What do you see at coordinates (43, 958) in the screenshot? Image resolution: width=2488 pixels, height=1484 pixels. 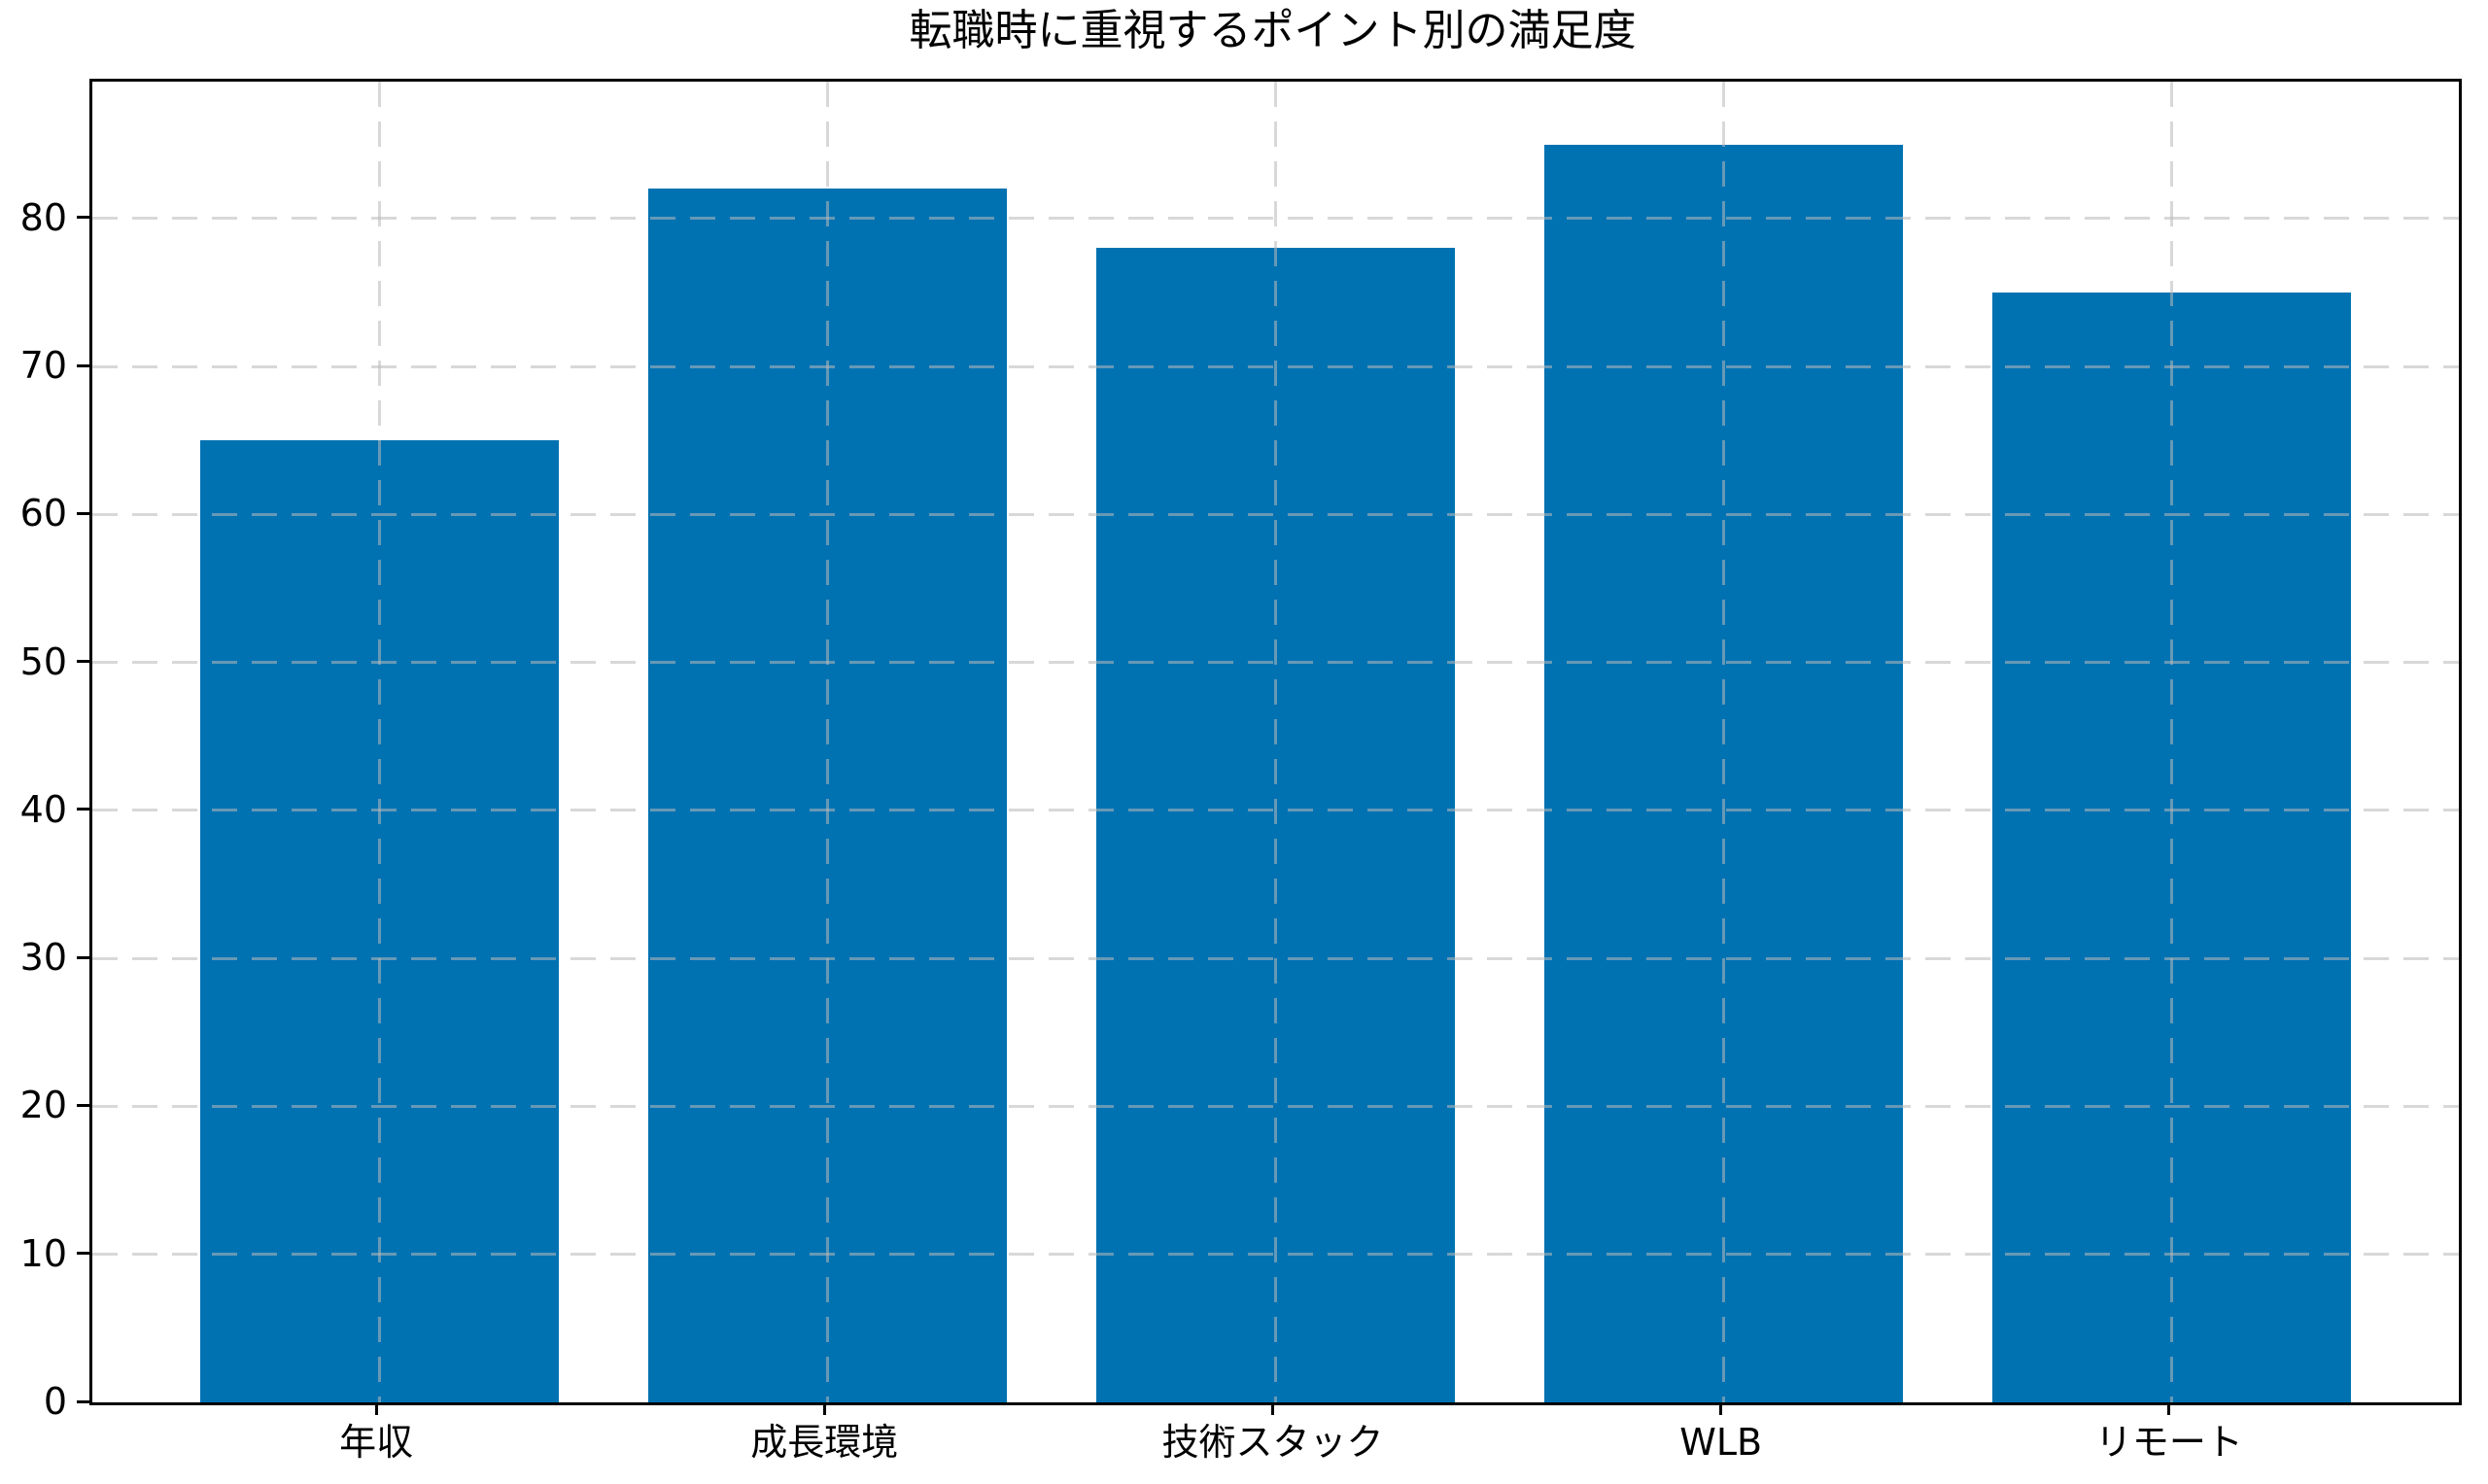 I see `y-tick-label: 30` at bounding box center [43, 958].